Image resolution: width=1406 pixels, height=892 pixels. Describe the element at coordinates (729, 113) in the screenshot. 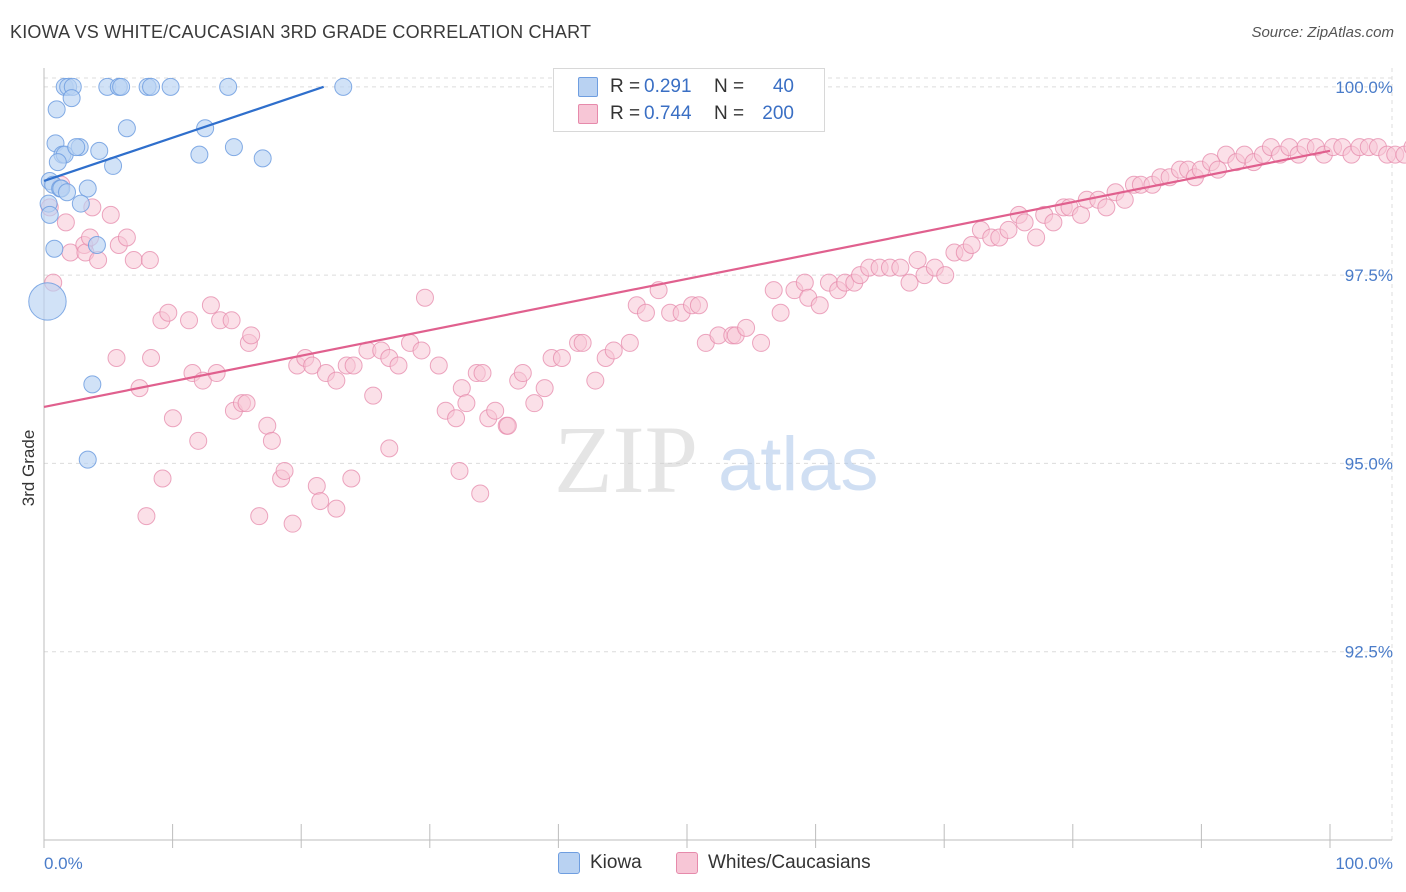

I see `legend-n-label: N =` at that location.